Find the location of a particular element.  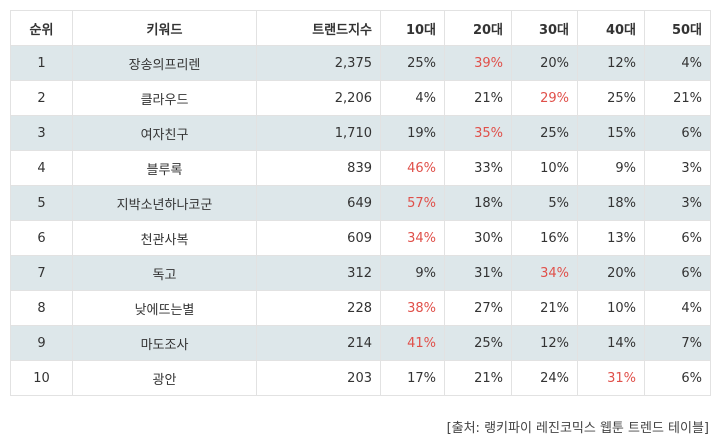

table-row: 2 클라우드 2,206 4% 21% 29% 25% 21% is located at coordinates (360, 98).